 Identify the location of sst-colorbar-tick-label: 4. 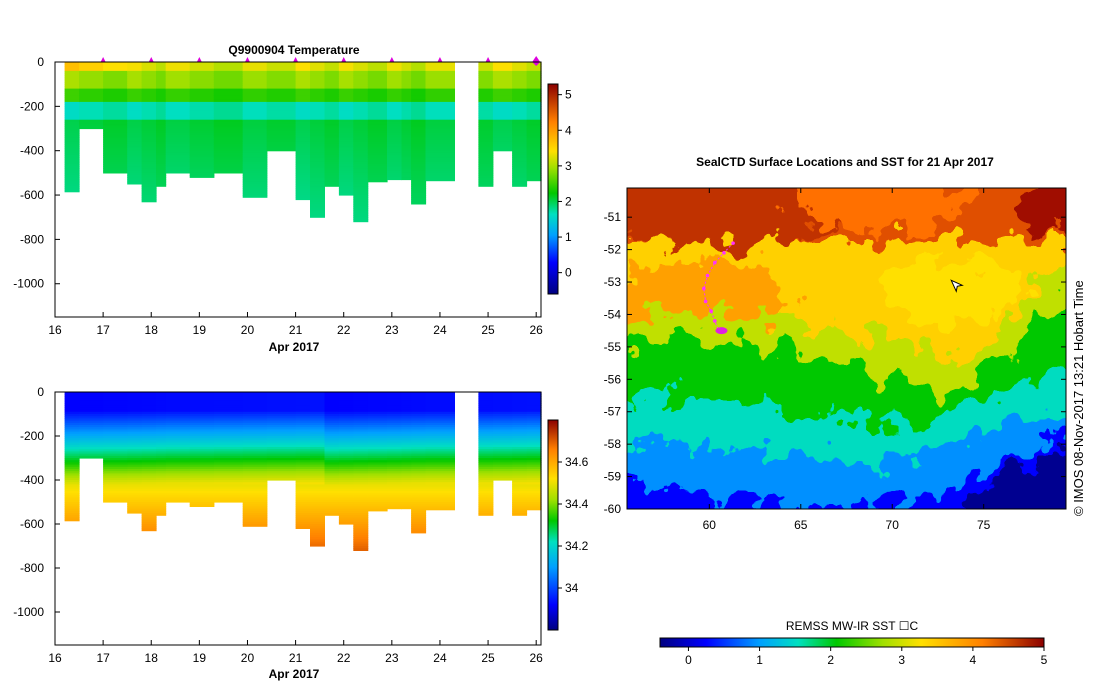
(973, 660).